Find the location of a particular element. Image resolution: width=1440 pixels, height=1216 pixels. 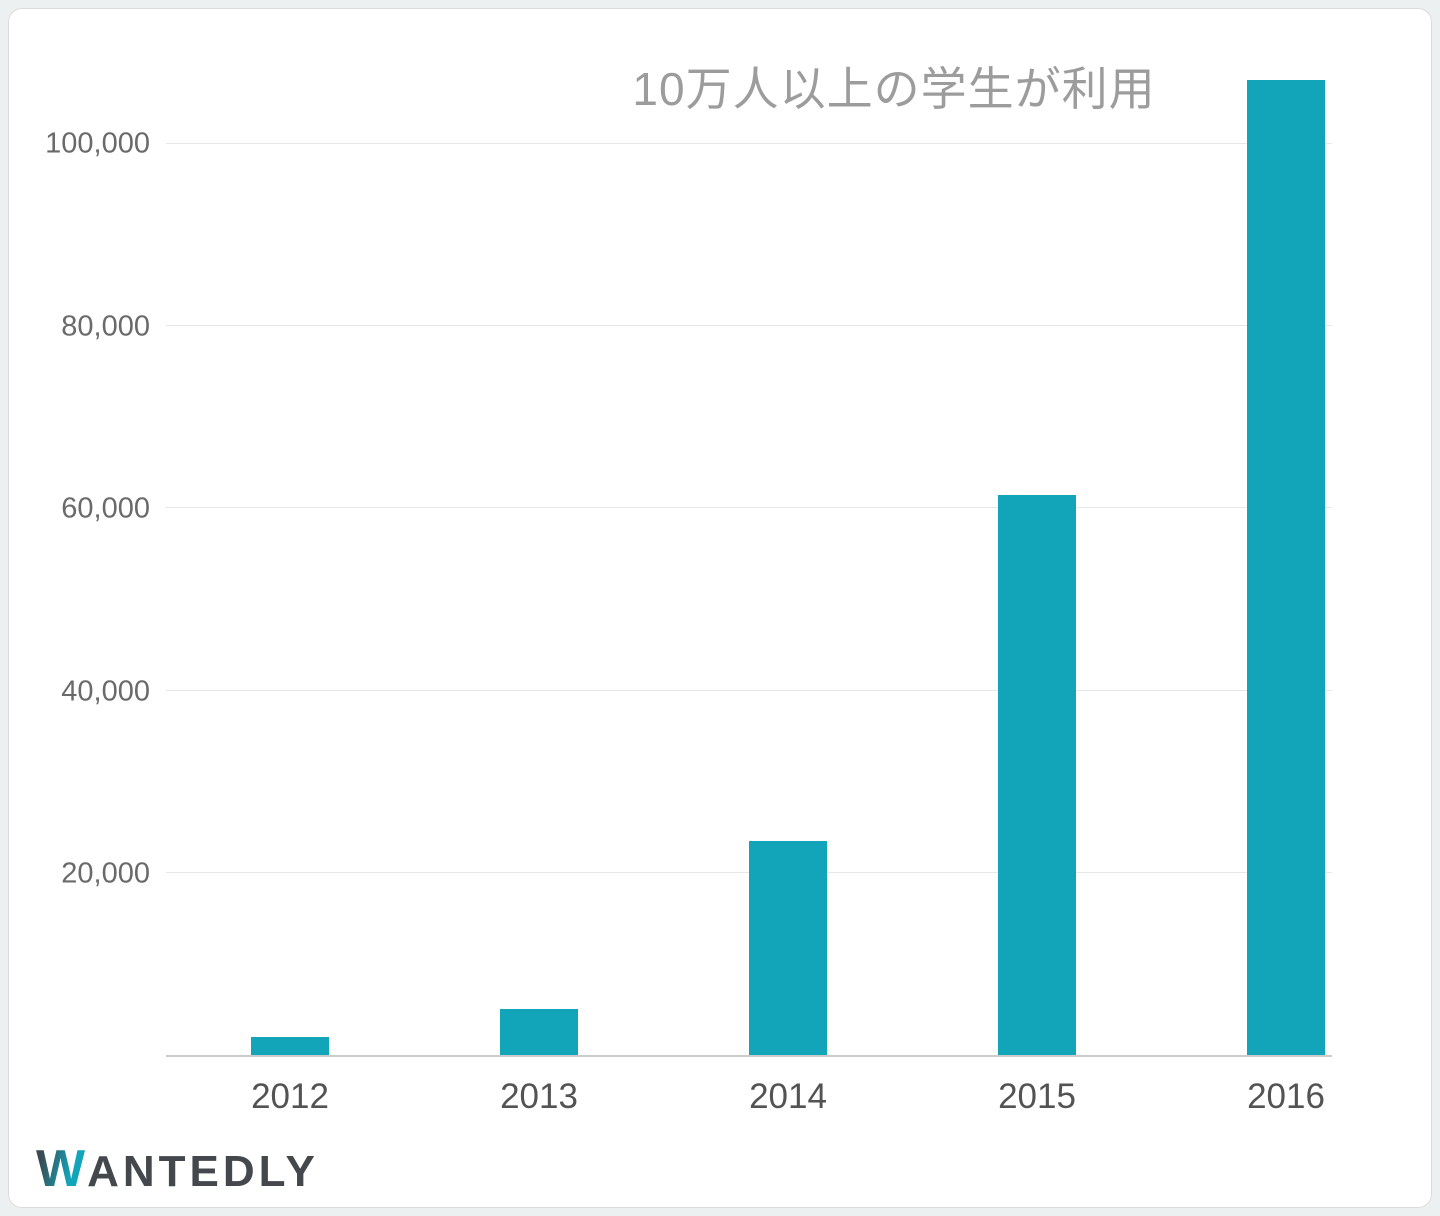

x-axis-tick-label: 2014 is located at coordinates (788, 1096).